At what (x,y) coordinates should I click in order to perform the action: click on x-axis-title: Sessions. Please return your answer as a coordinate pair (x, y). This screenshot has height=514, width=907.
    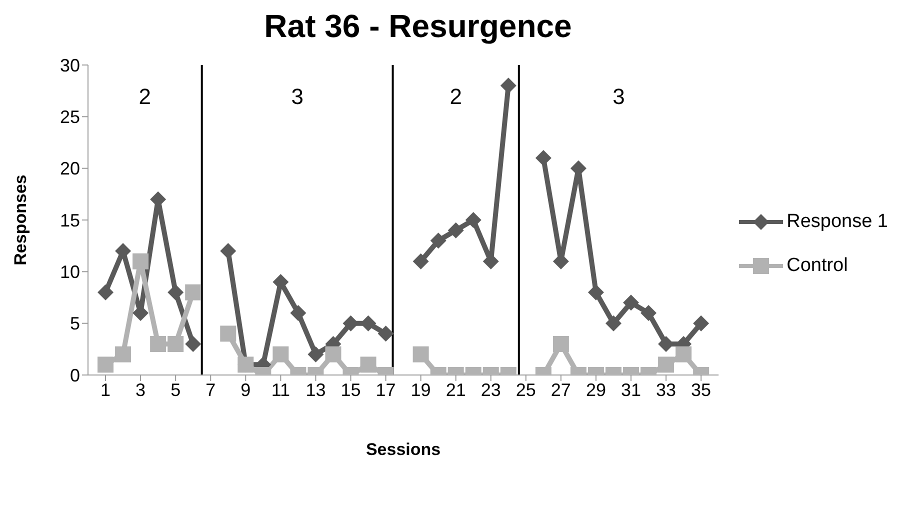
    Looking at the image, I should click on (403, 449).